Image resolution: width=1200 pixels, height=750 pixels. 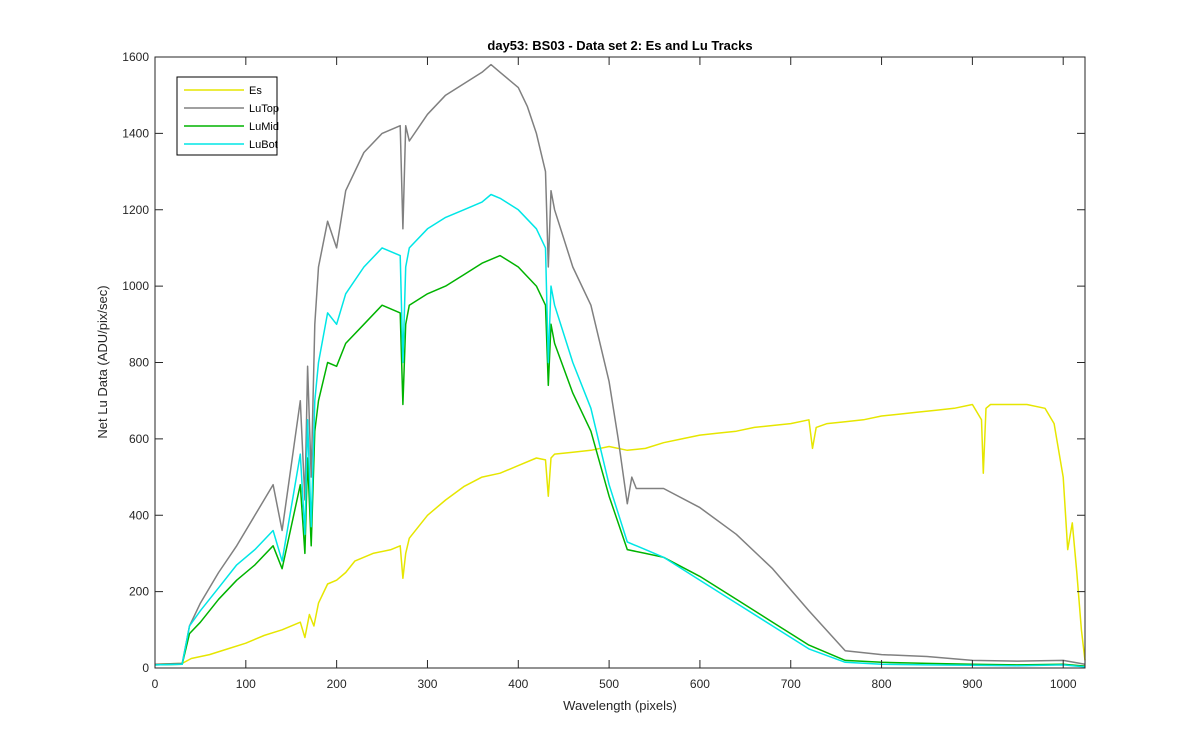 What do you see at coordinates (231, 118) in the screenshot?
I see `legend-items: Es LuTop LuMid LuBot` at bounding box center [231, 118].